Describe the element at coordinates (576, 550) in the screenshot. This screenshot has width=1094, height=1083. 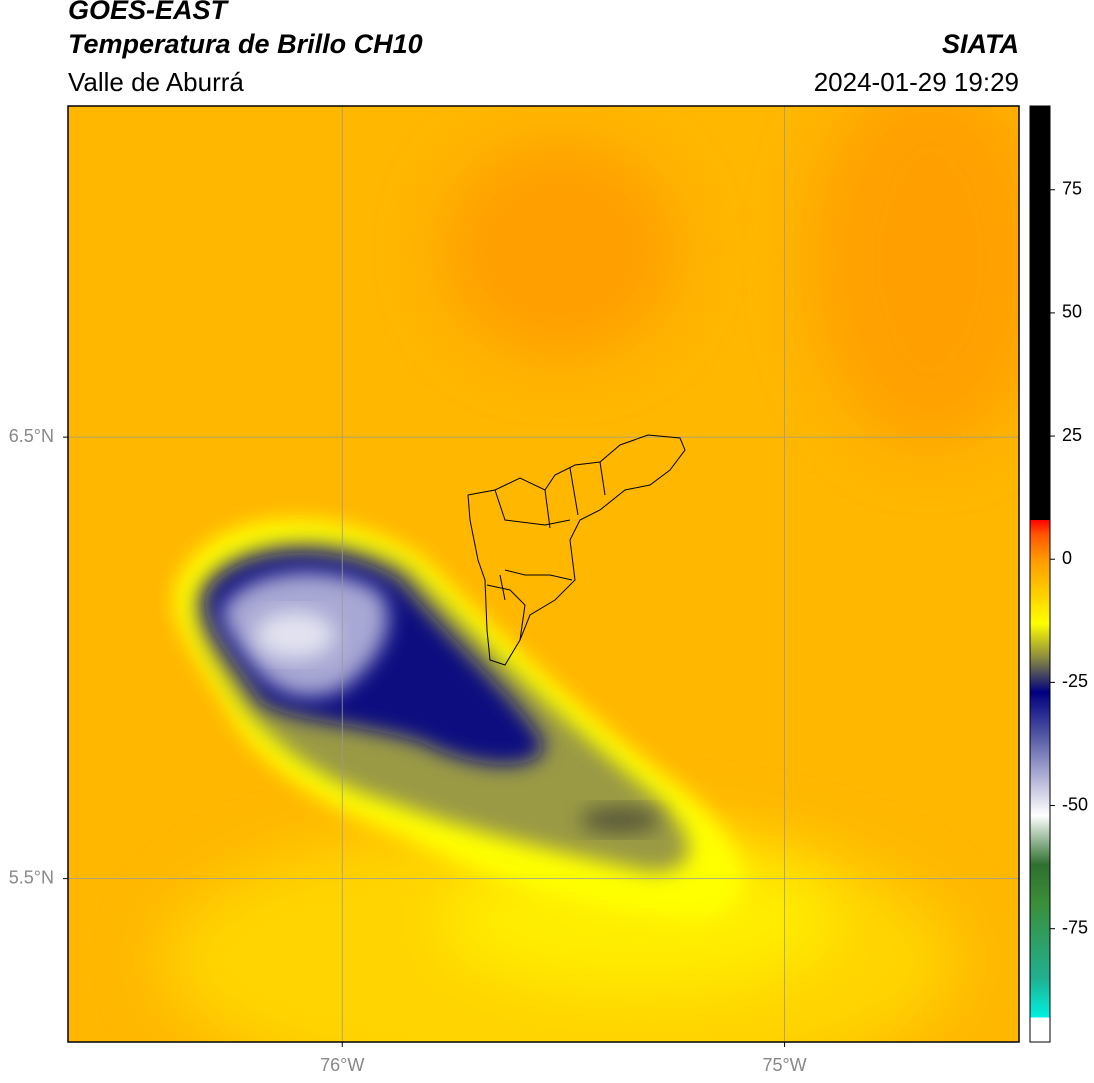
I see `boundaries` at that location.